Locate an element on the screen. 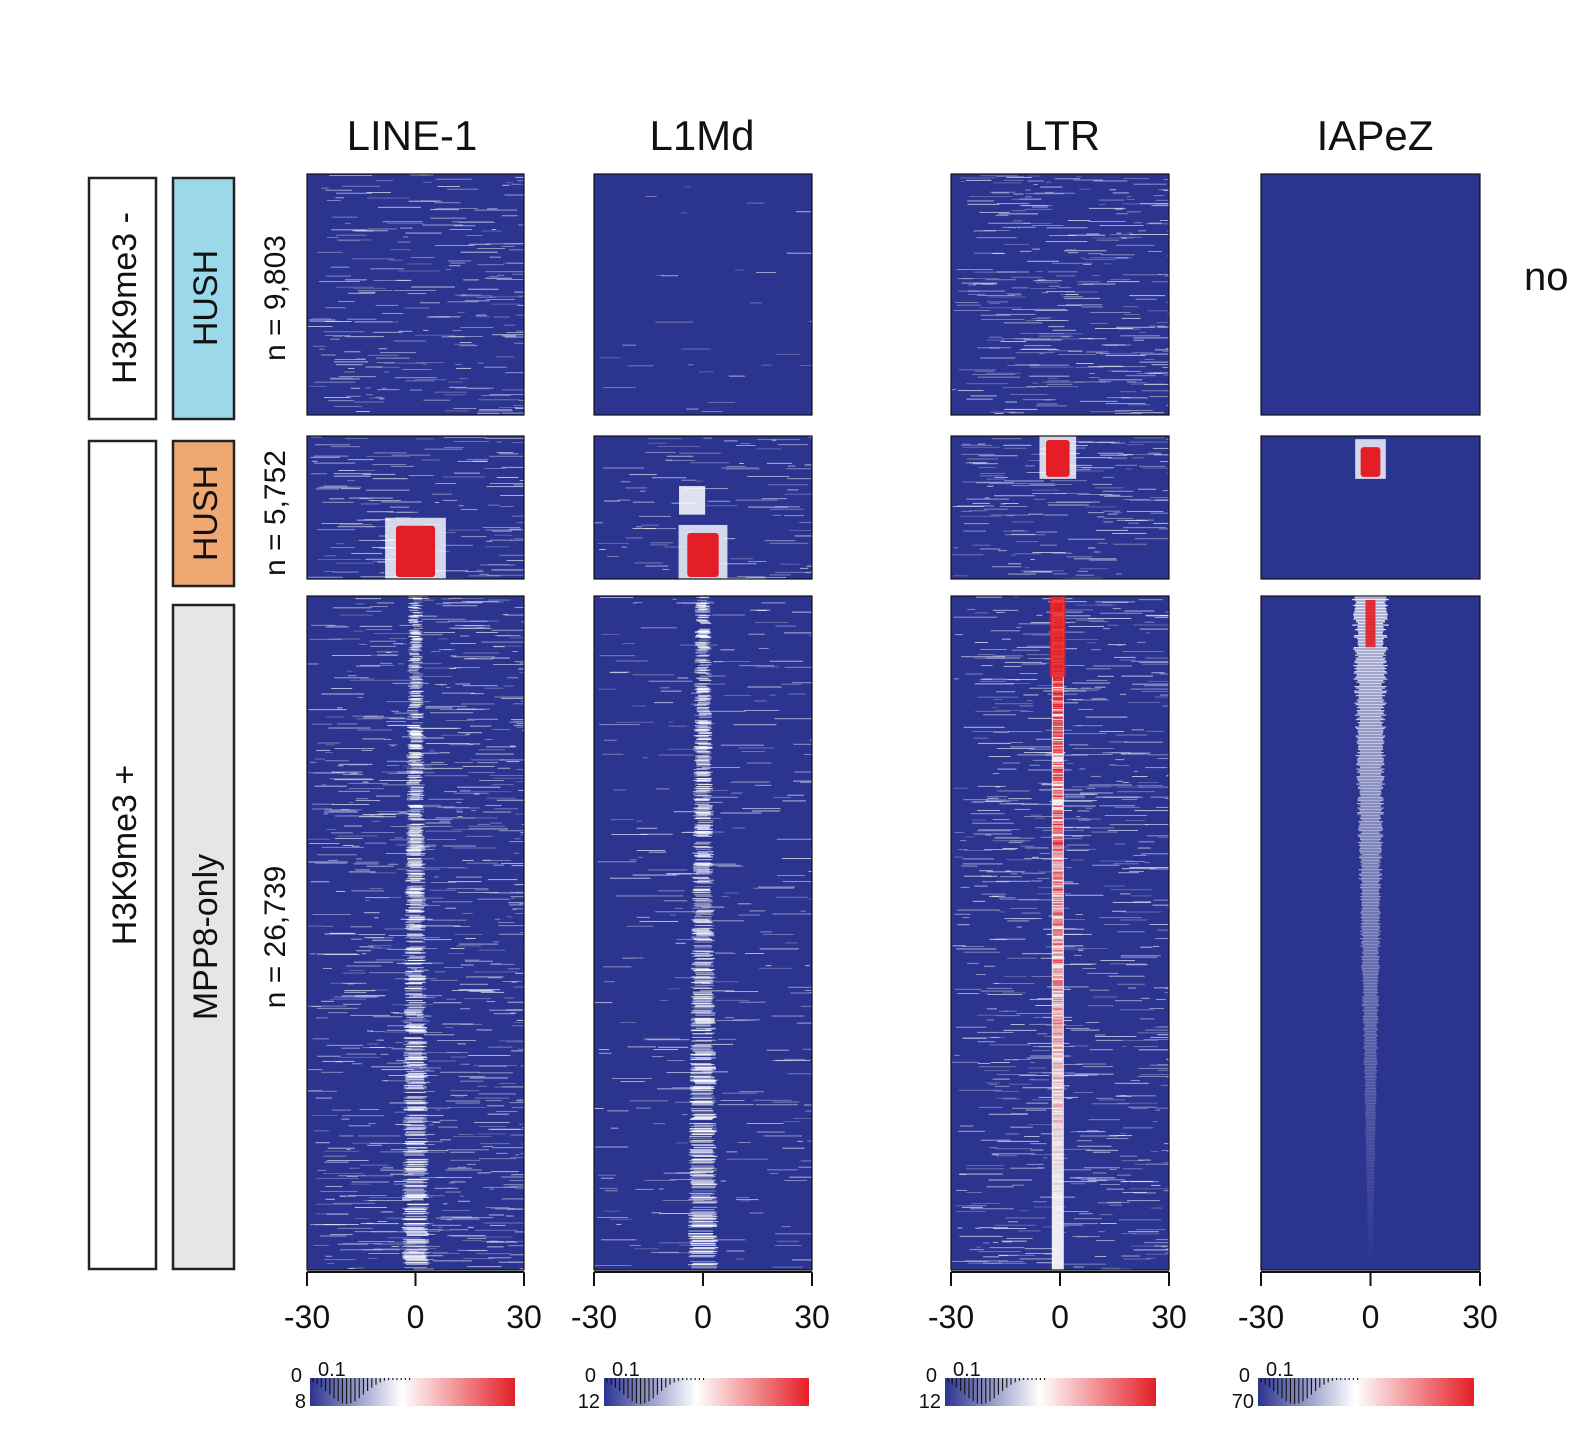  subgroup-label-mpp8-only: MPP8-only is located at coordinates (206, 937).